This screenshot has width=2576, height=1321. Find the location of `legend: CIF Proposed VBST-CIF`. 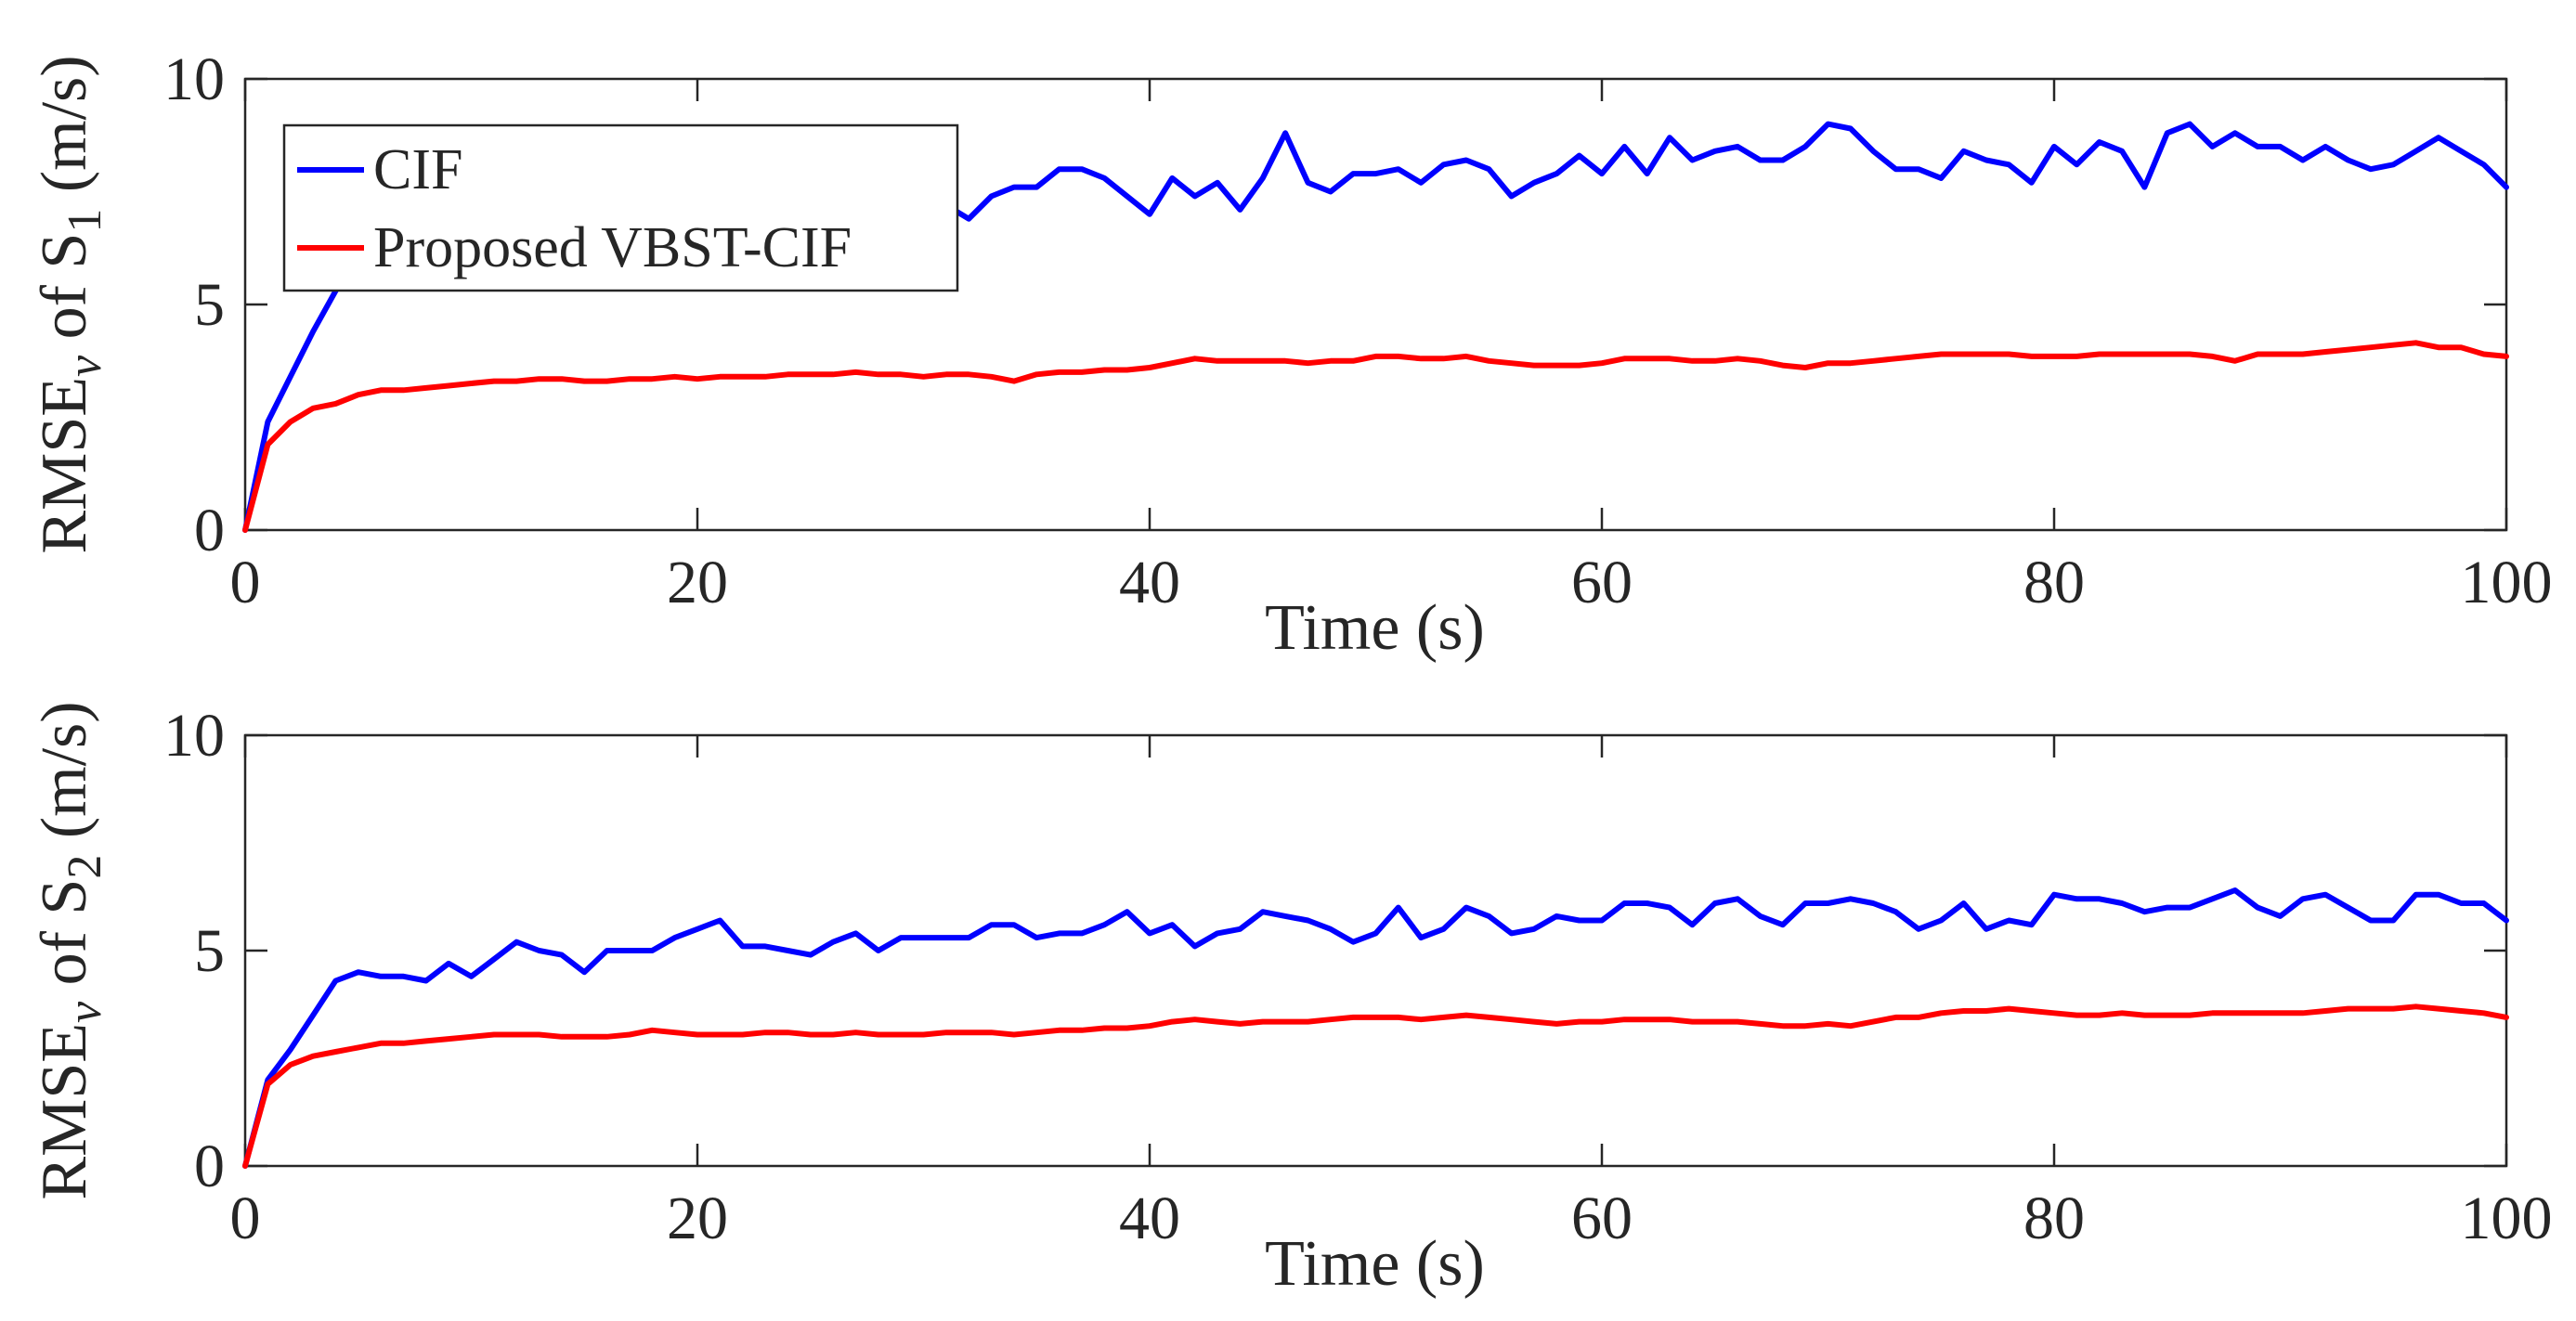

legend: CIF Proposed VBST-CIF is located at coordinates (620, 207).